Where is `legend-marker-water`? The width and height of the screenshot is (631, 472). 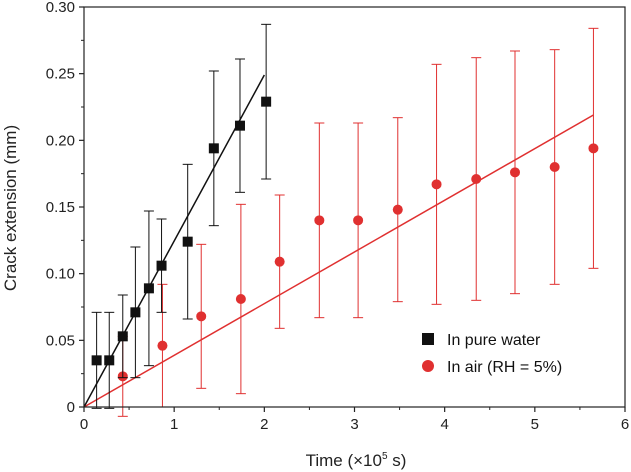 legend-marker-water is located at coordinates (428, 339).